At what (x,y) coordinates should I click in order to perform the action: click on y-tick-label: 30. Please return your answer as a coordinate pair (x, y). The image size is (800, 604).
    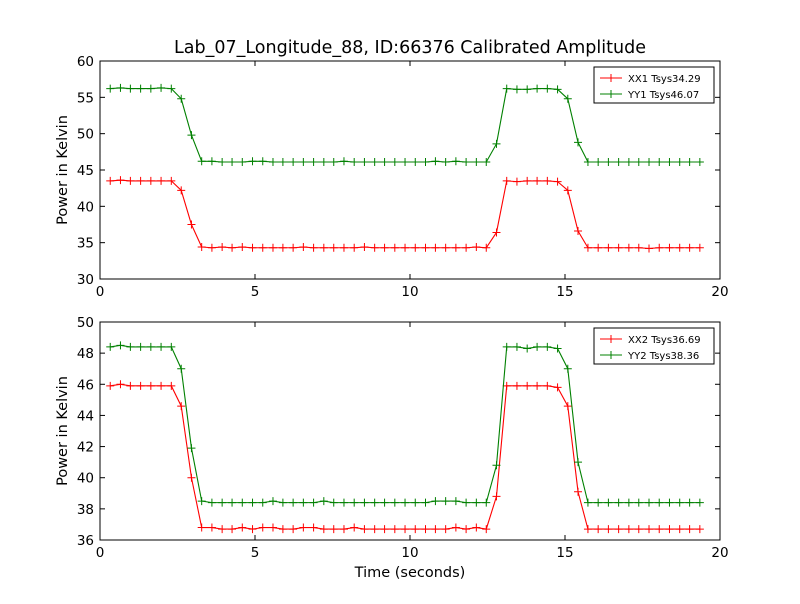
    Looking at the image, I should click on (85, 280).